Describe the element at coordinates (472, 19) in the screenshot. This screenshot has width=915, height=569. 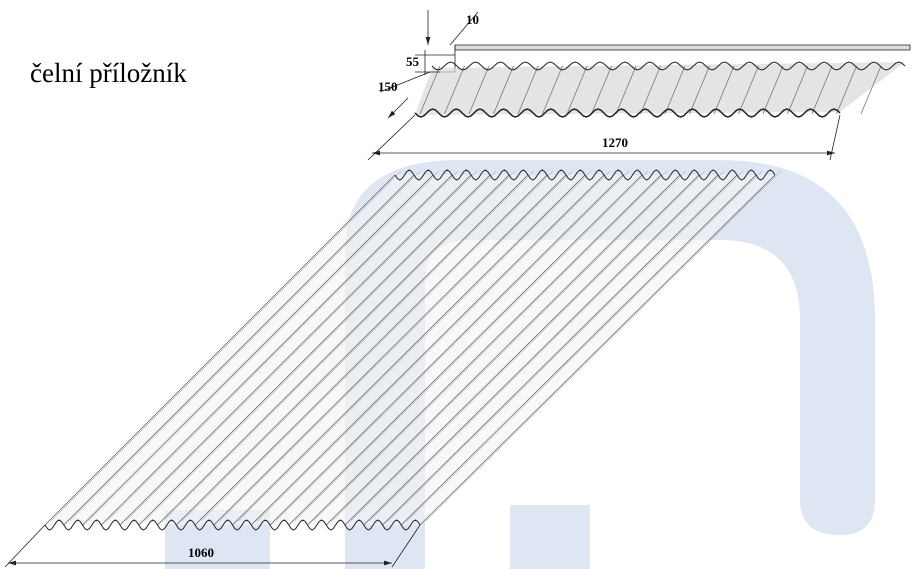
I see `dim-thickness: 10` at that location.